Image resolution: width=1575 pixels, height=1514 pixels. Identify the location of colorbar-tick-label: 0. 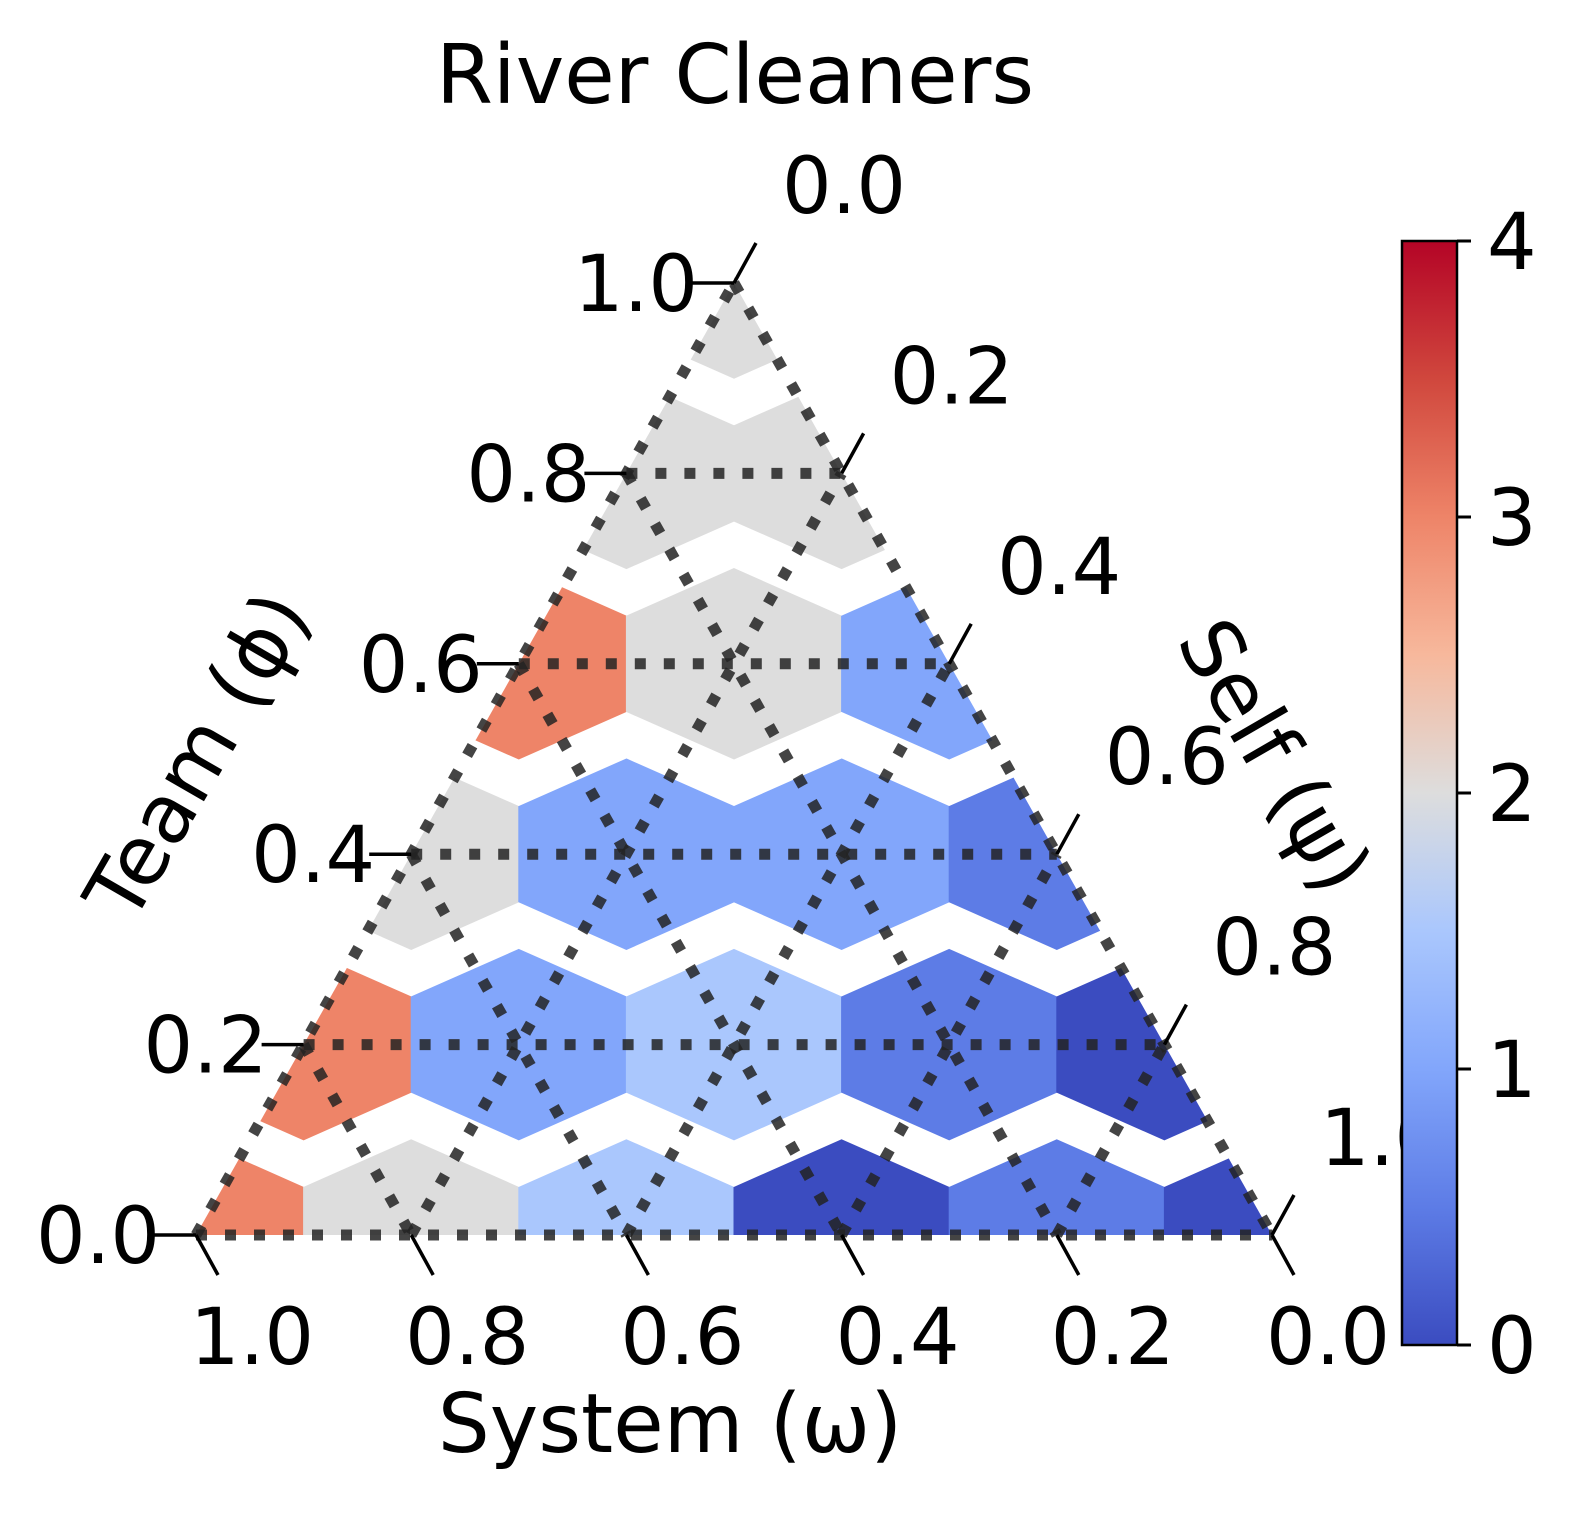
(1512, 1347).